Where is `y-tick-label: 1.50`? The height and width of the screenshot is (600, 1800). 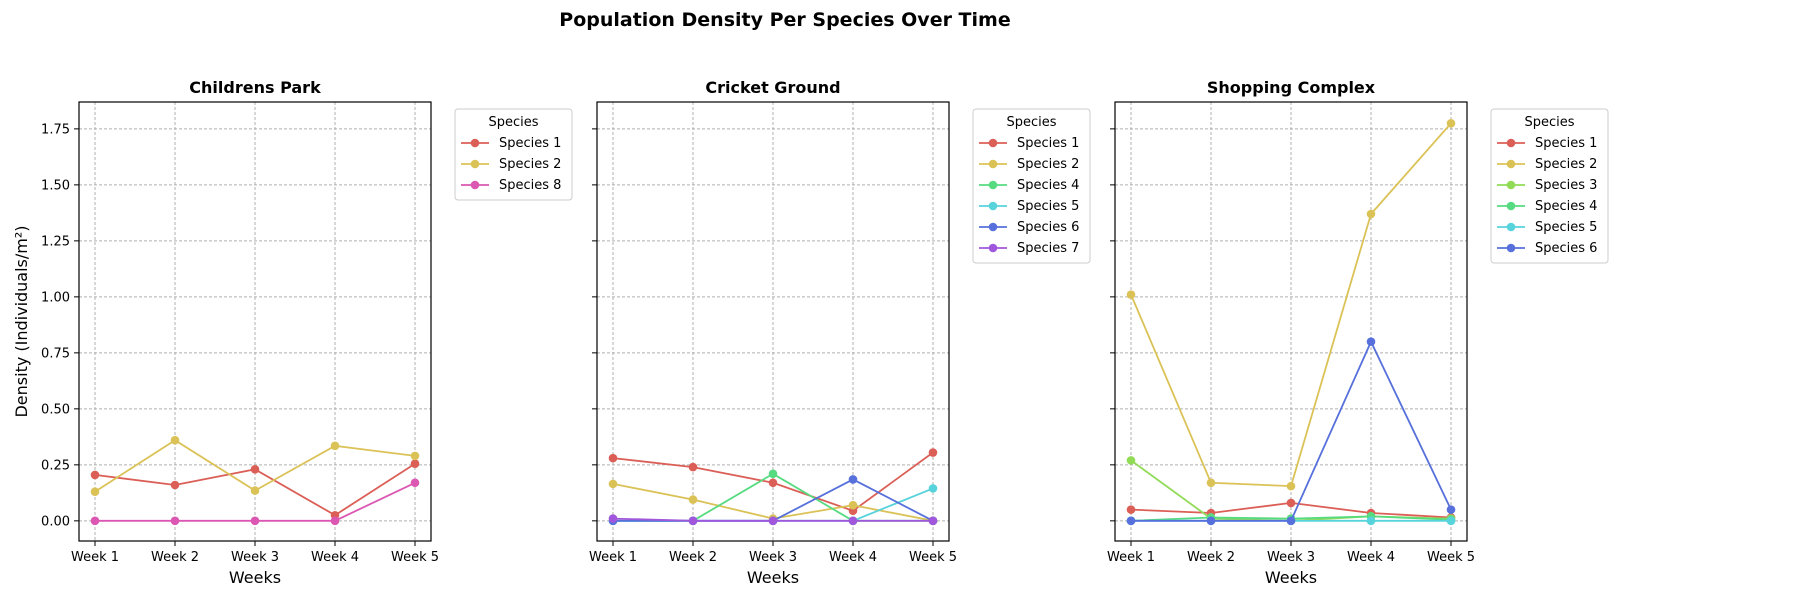
y-tick-label: 1.50 is located at coordinates (55, 185).